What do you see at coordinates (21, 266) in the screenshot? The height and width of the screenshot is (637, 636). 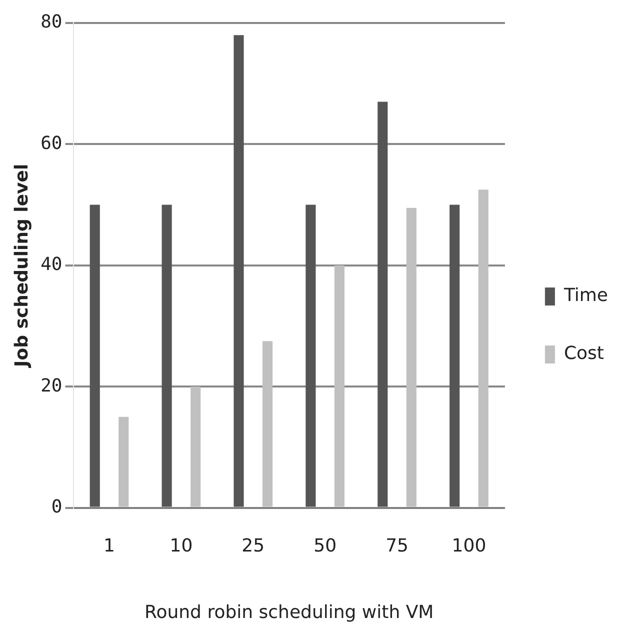 I see `y-axis-title: Job scheduling level` at bounding box center [21, 266].